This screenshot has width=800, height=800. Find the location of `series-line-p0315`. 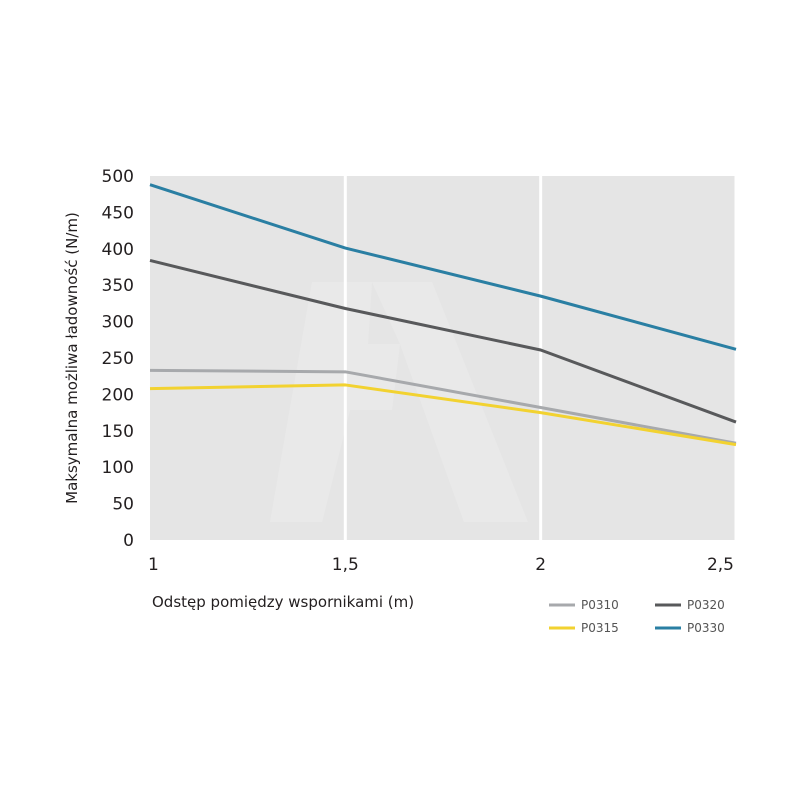

series-line-p0315 is located at coordinates (443, 415).